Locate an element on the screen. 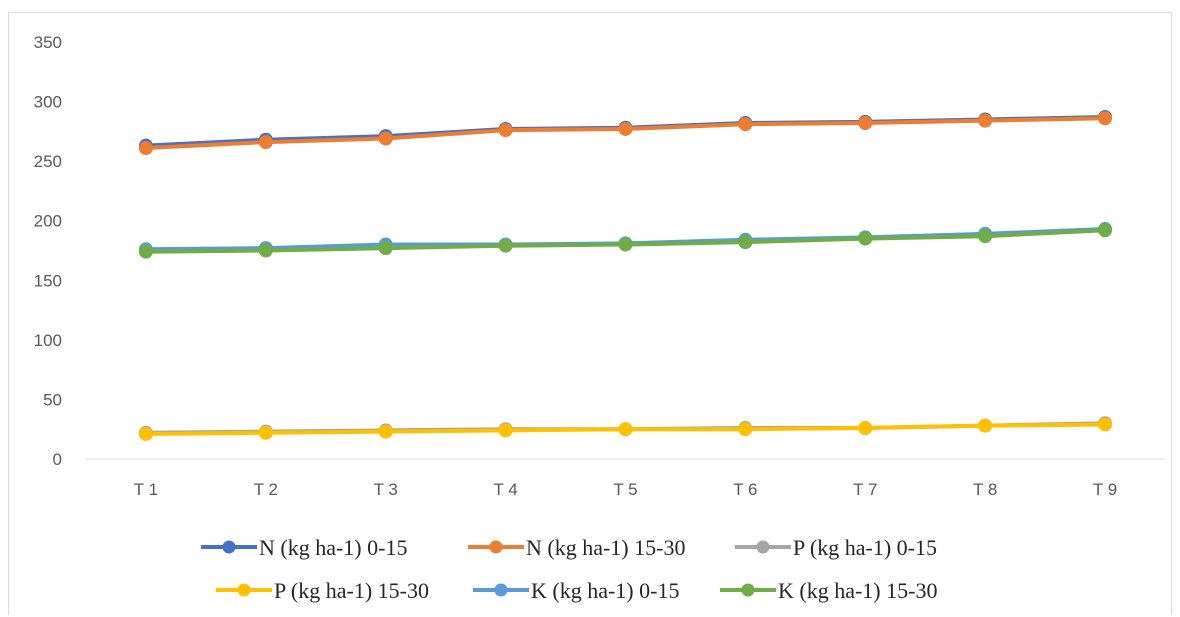 This screenshot has width=1180, height=617. legend-item: N (kg ha-1) 0-15 is located at coordinates (304, 547).